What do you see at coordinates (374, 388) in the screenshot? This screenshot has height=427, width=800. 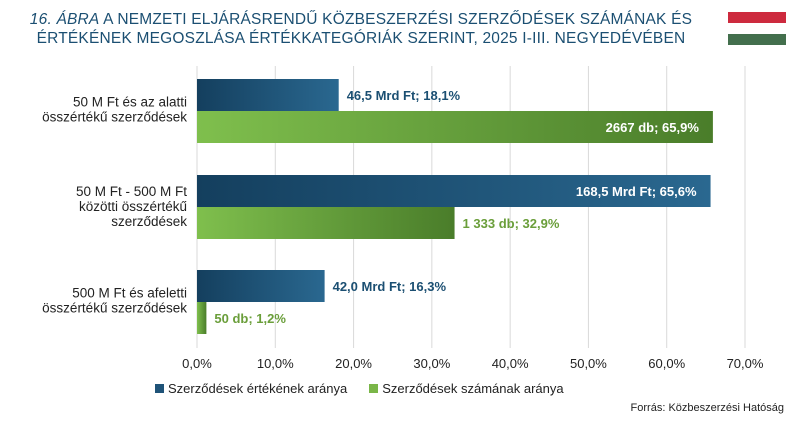 I see `legend-swatch-count` at bounding box center [374, 388].